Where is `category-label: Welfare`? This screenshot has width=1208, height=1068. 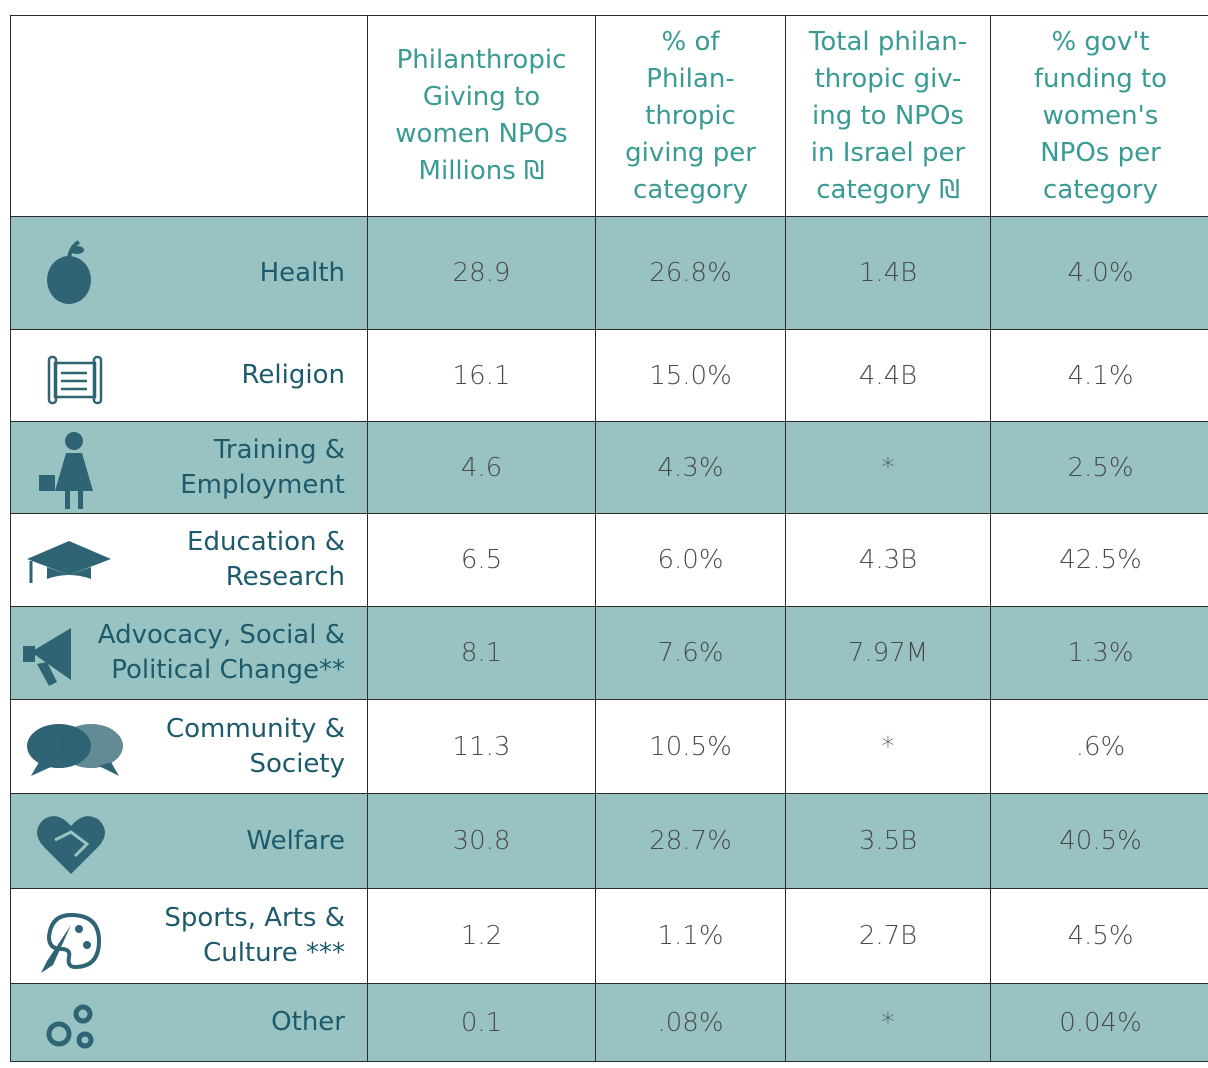
category-label: Welfare is located at coordinates (189, 841).